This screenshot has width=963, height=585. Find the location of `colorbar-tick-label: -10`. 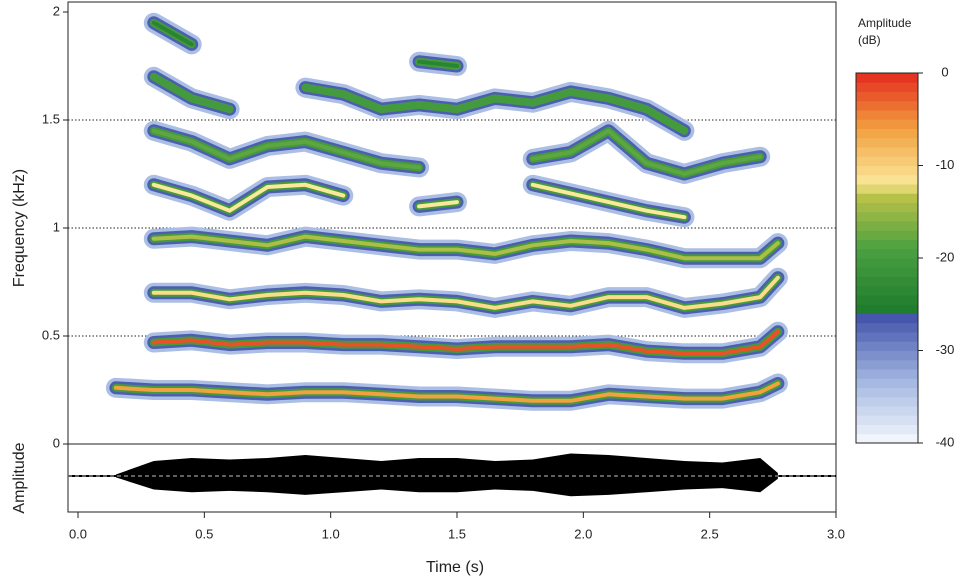

colorbar-tick-label: -10 is located at coordinates (945, 164).